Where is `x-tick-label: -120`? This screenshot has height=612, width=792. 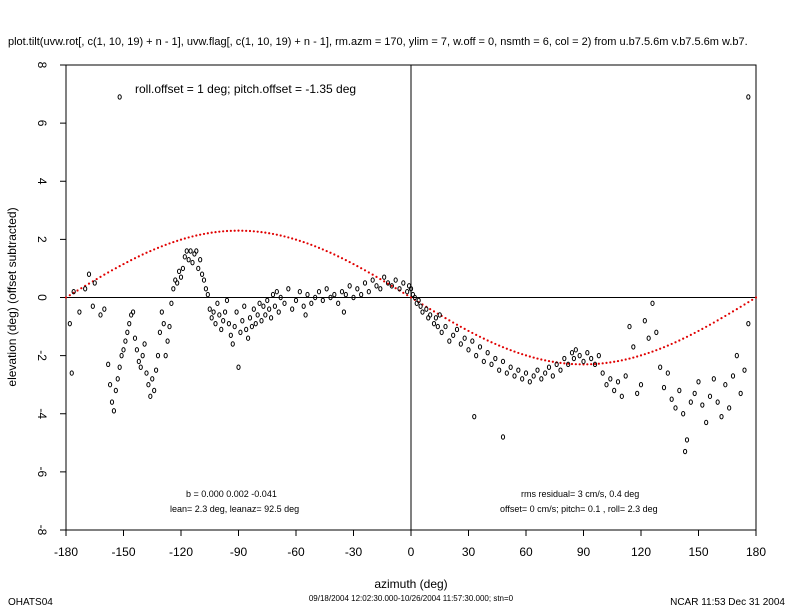
x-tick-label: -120 is located at coordinates (181, 552).